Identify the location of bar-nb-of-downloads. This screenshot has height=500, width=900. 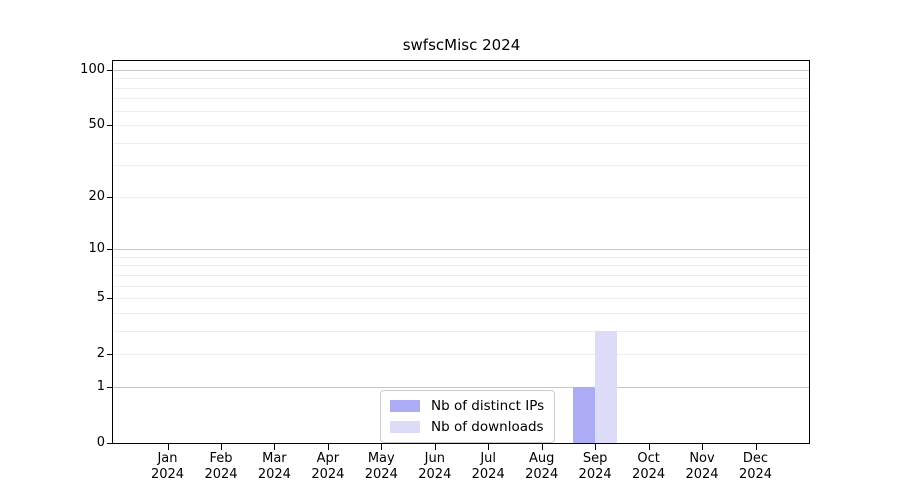
(606, 386).